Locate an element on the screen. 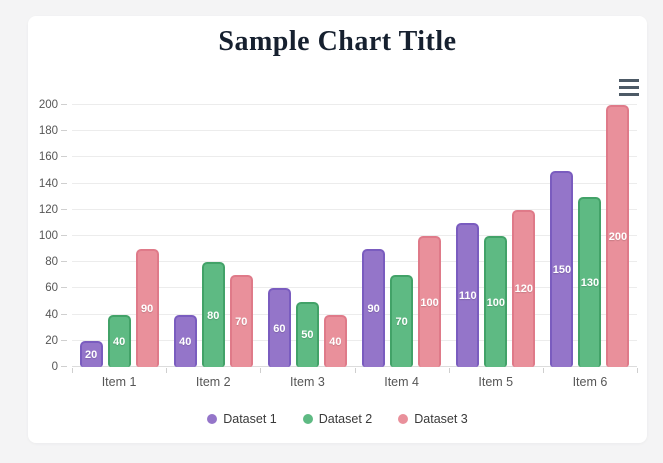 The width and height of the screenshot is (663, 463). bar-value-label: 110 is located at coordinates (467, 295).